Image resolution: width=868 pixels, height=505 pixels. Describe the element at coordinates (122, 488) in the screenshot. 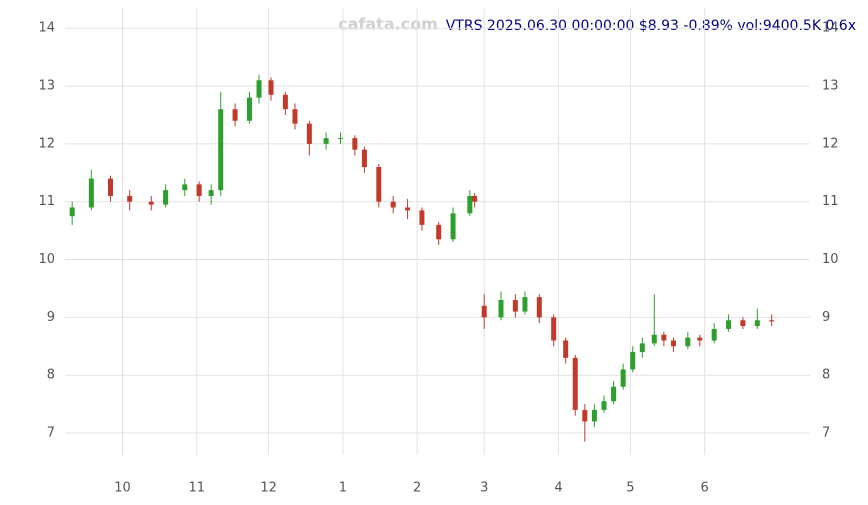

I see `x-tick-label: 10` at that location.